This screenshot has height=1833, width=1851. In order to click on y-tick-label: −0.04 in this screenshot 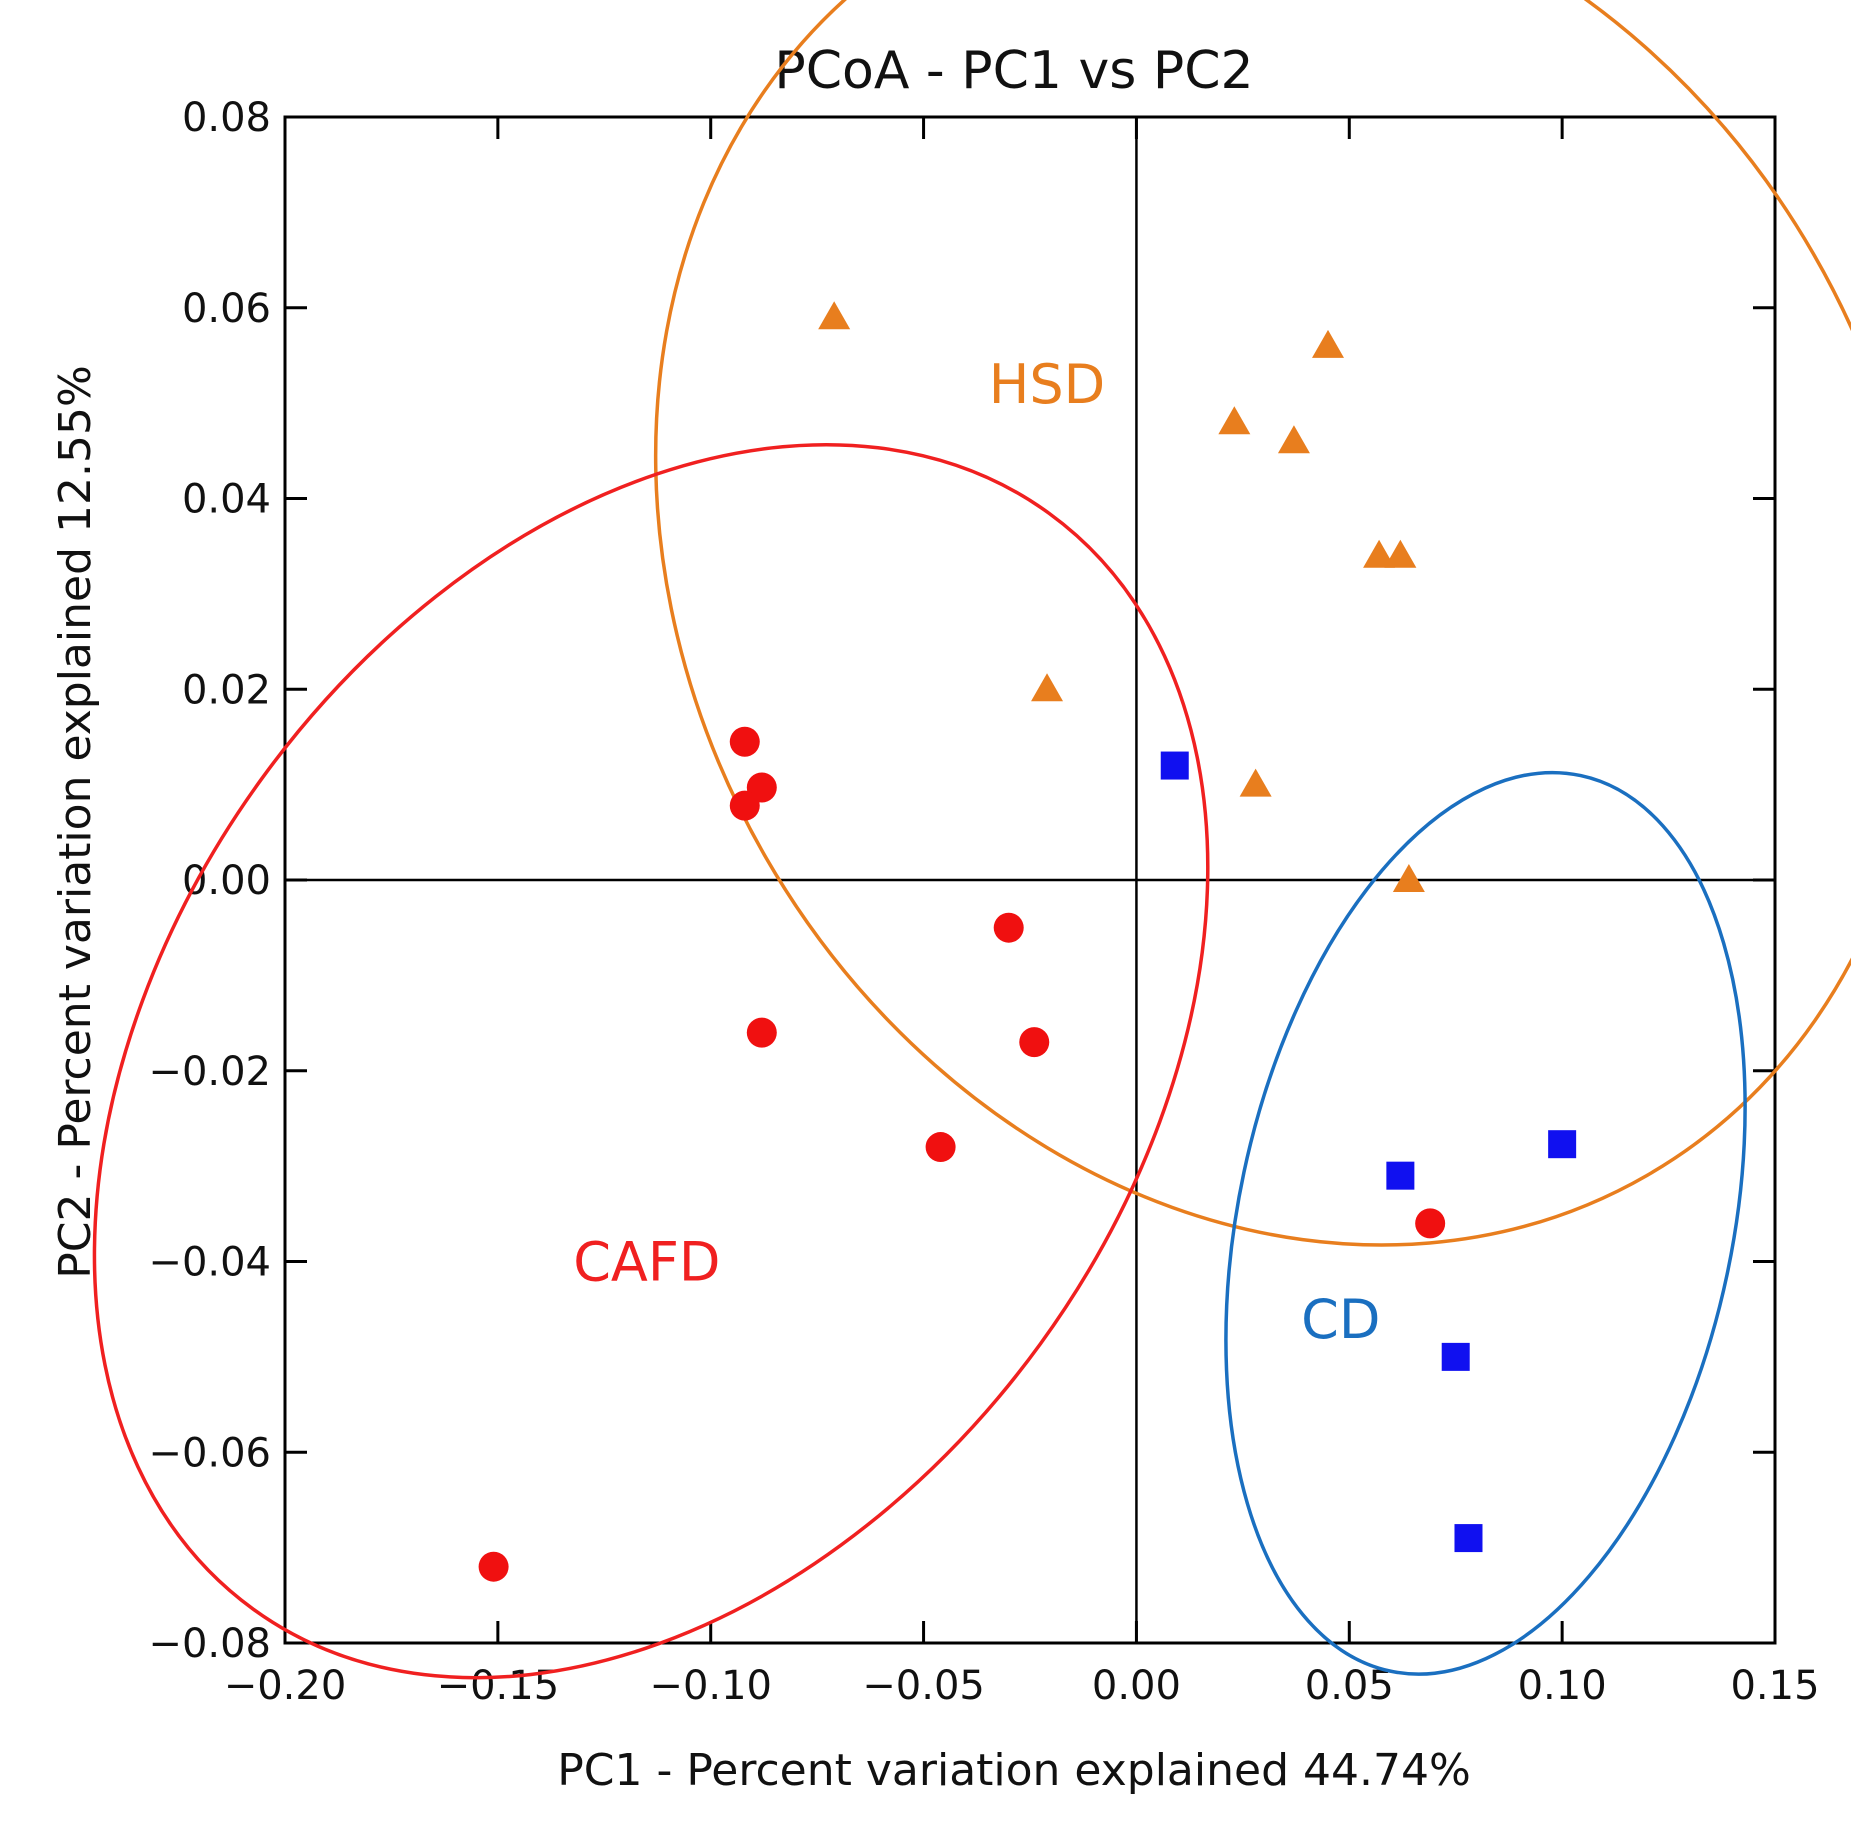, I will do `click(209, 1263)`.